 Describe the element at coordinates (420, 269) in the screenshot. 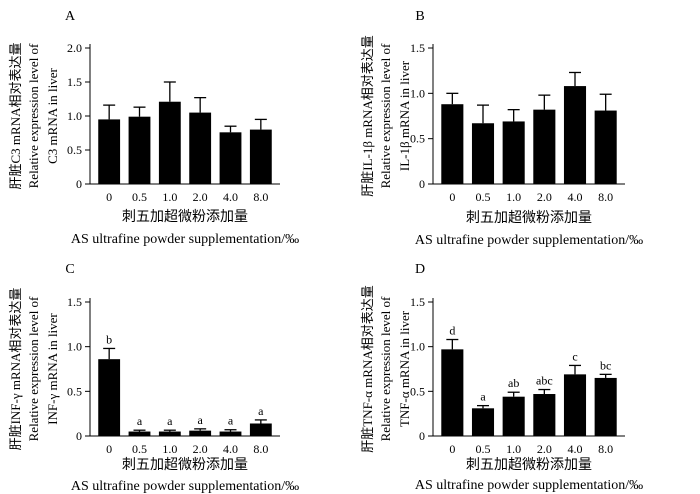

I see `panel-letter: D` at that location.